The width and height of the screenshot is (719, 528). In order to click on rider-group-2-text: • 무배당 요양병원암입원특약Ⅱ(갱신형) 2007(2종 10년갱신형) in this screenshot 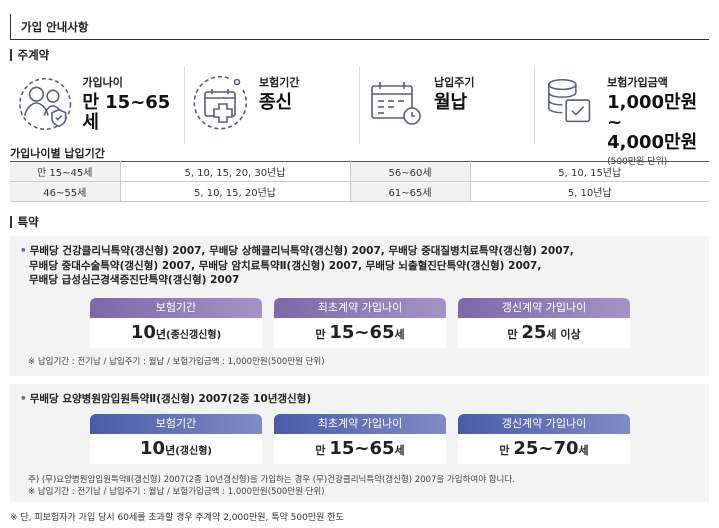, I will do `click(166, 399)`.